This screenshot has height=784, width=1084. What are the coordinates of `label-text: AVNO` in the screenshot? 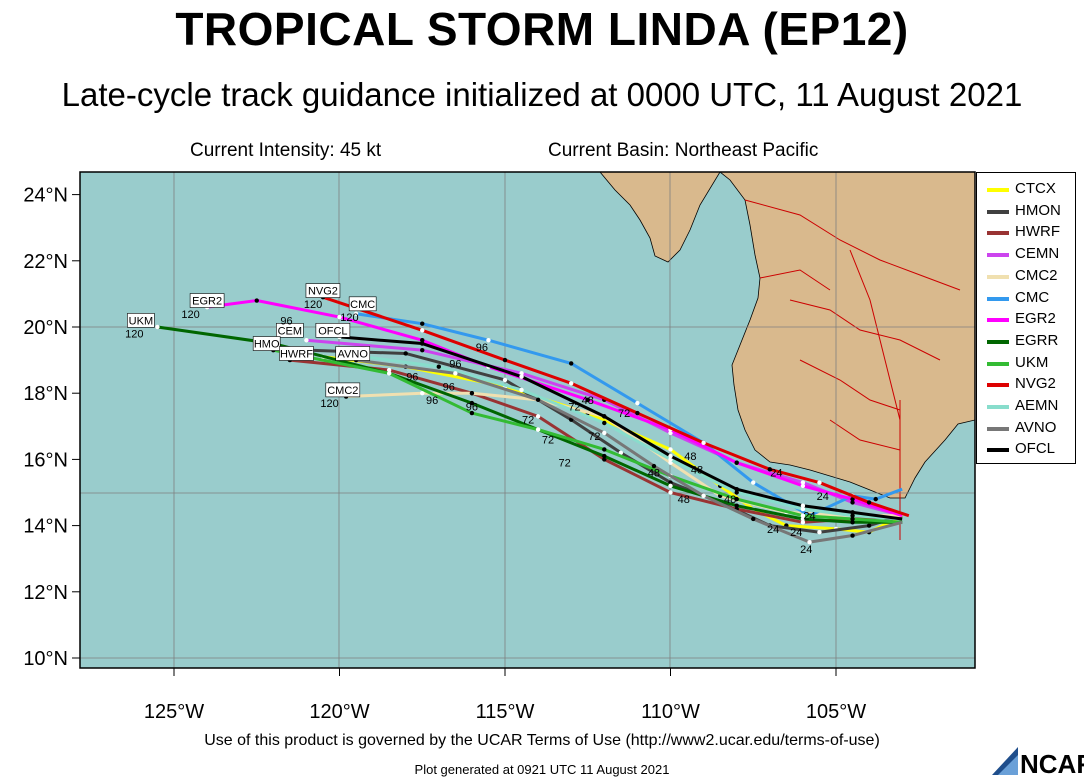 It's located at (353, 354).